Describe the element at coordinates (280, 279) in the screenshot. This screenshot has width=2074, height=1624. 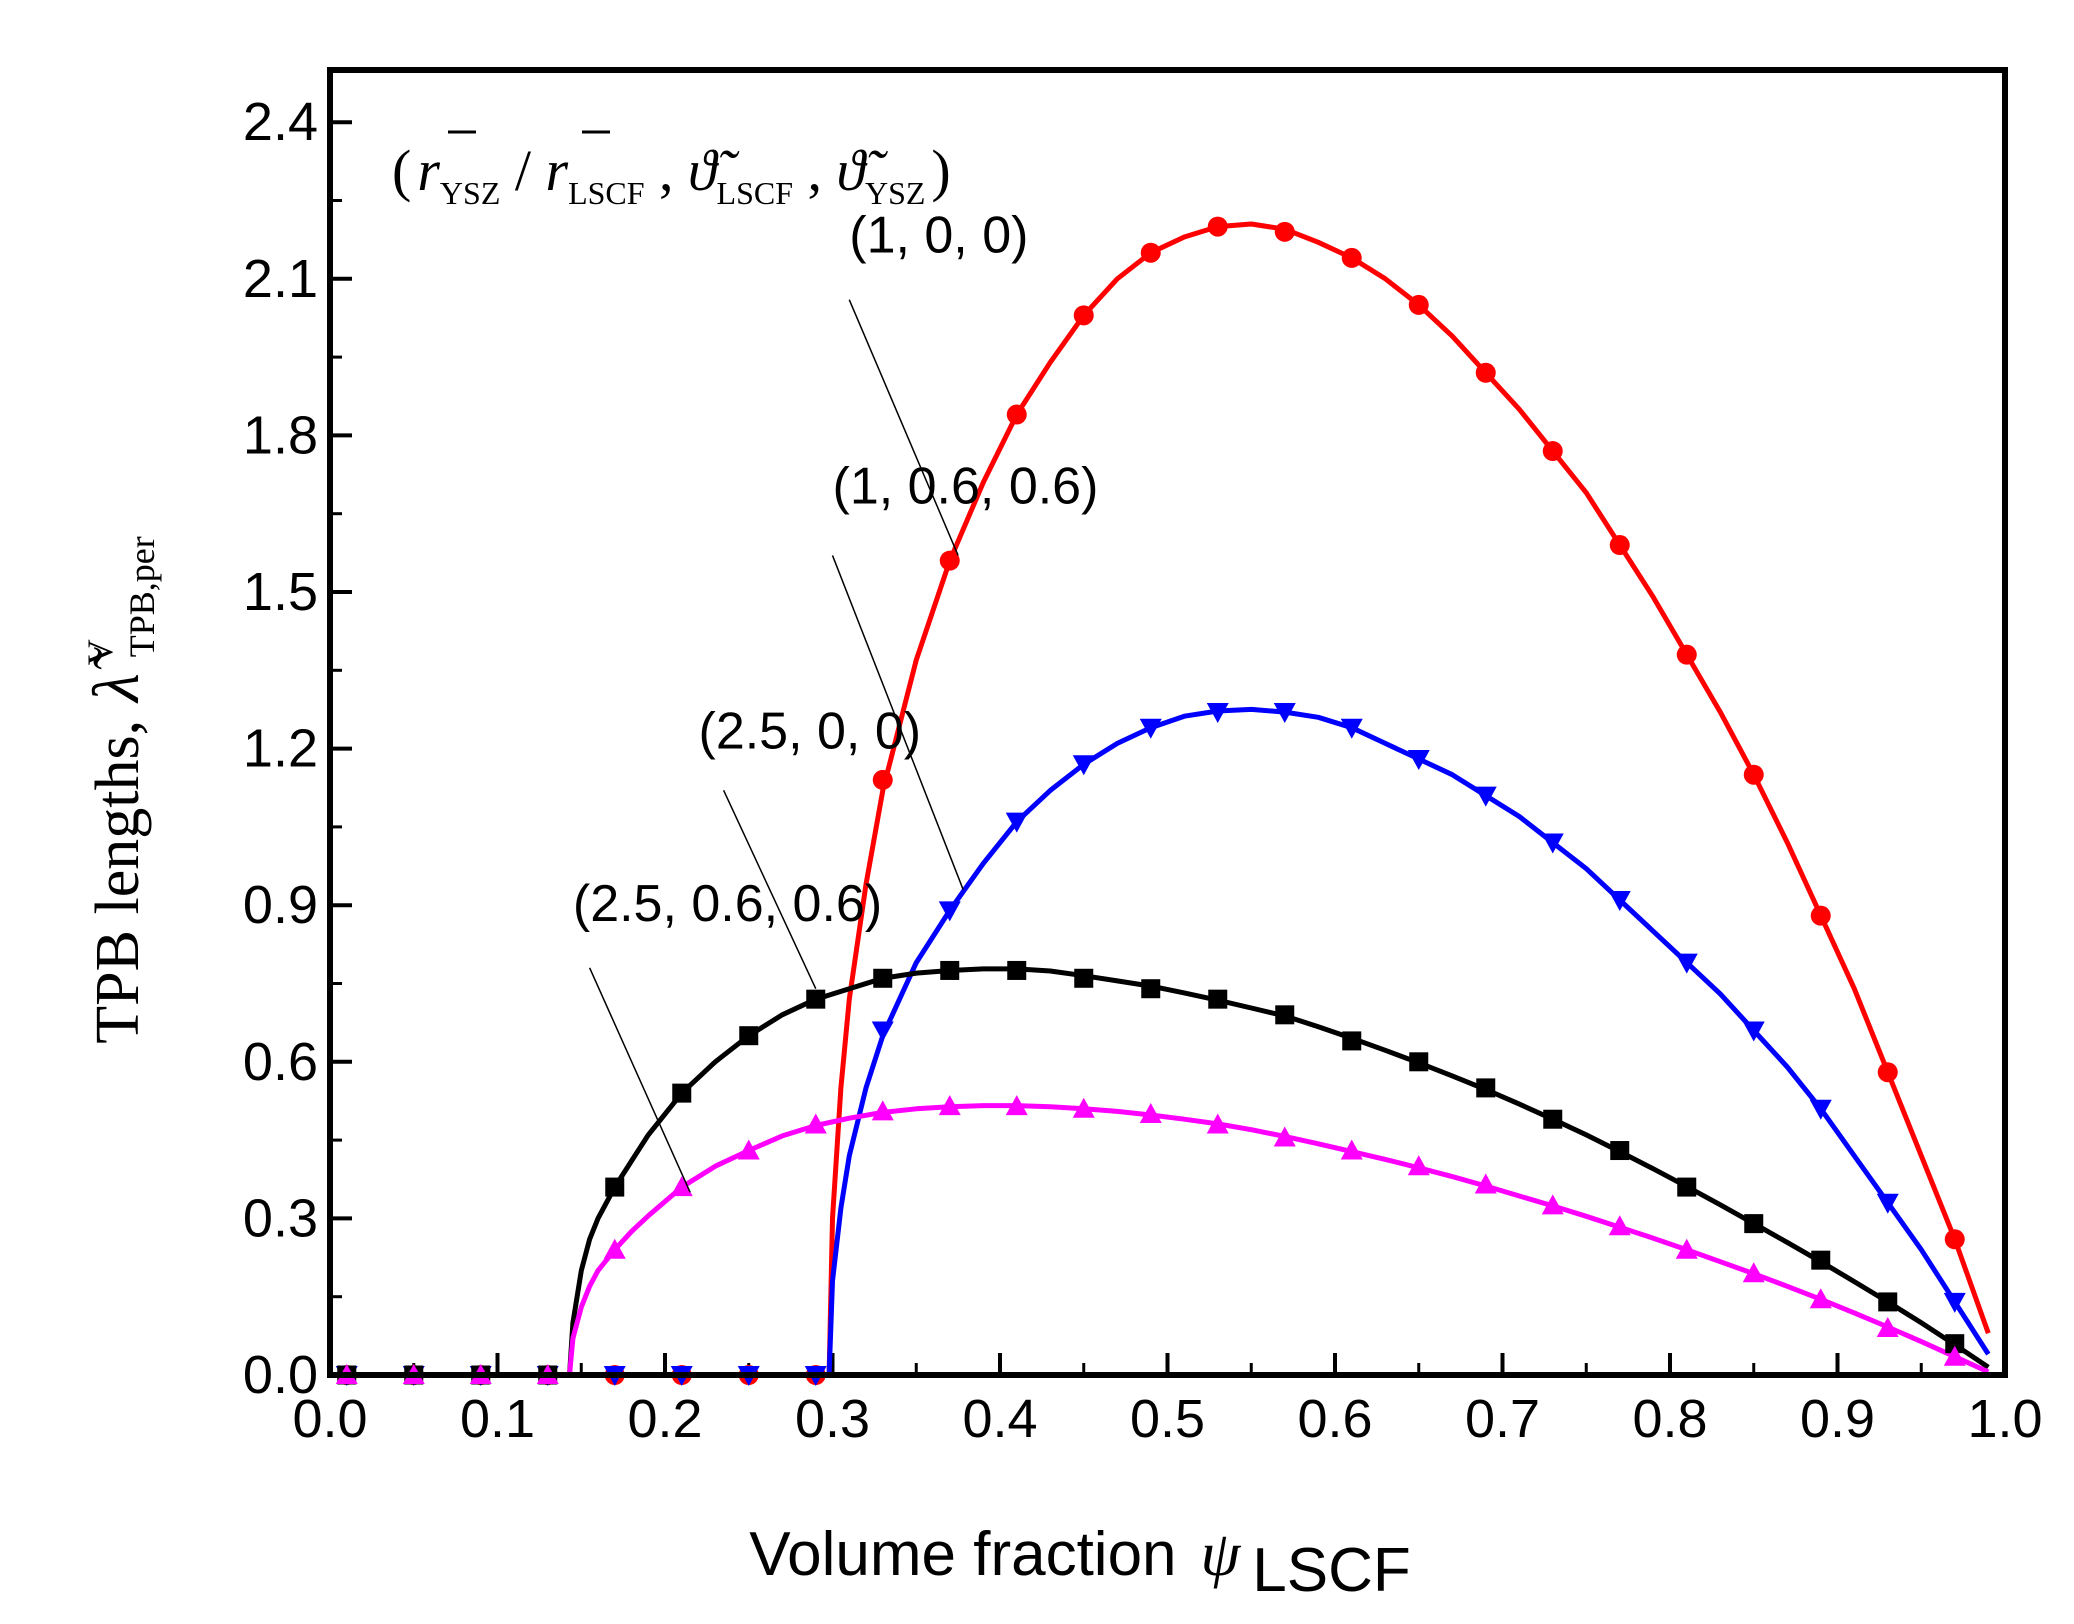
I see `y-tick-label: 2.1` at that location.